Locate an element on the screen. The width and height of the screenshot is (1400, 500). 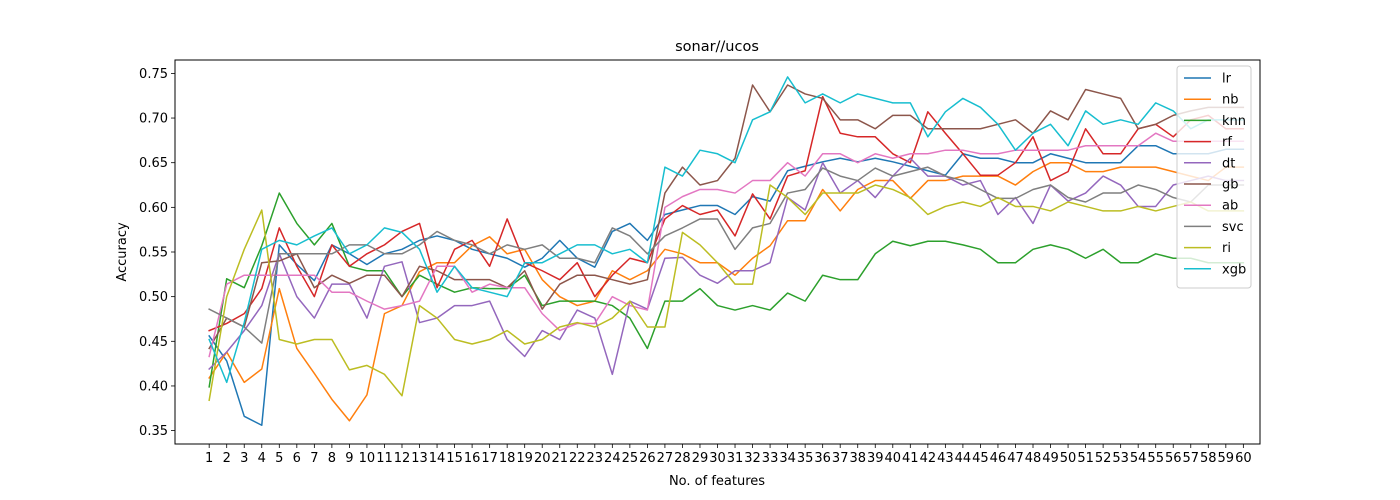
y-tick-label: 0.50 is located at coordinates (153, 297).